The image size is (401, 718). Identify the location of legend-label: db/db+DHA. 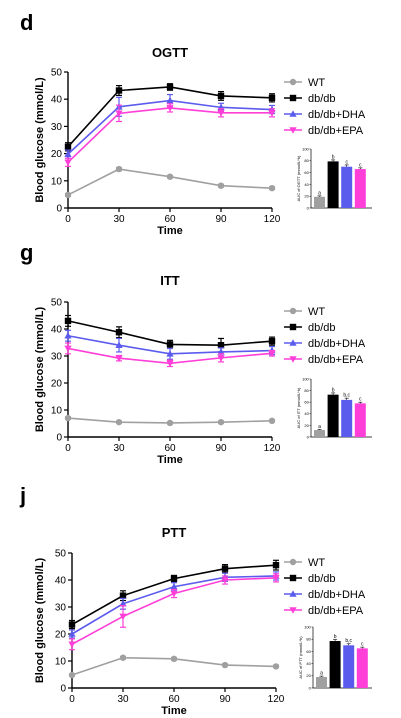
(337, 595).